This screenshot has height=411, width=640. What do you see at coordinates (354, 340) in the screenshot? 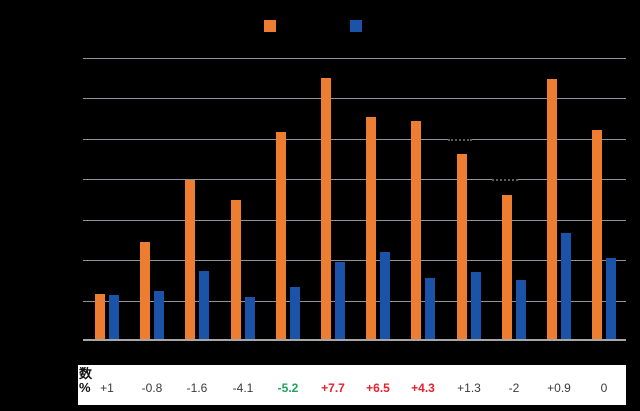
I see `x-axis-line` at bounding box center [354, 340].